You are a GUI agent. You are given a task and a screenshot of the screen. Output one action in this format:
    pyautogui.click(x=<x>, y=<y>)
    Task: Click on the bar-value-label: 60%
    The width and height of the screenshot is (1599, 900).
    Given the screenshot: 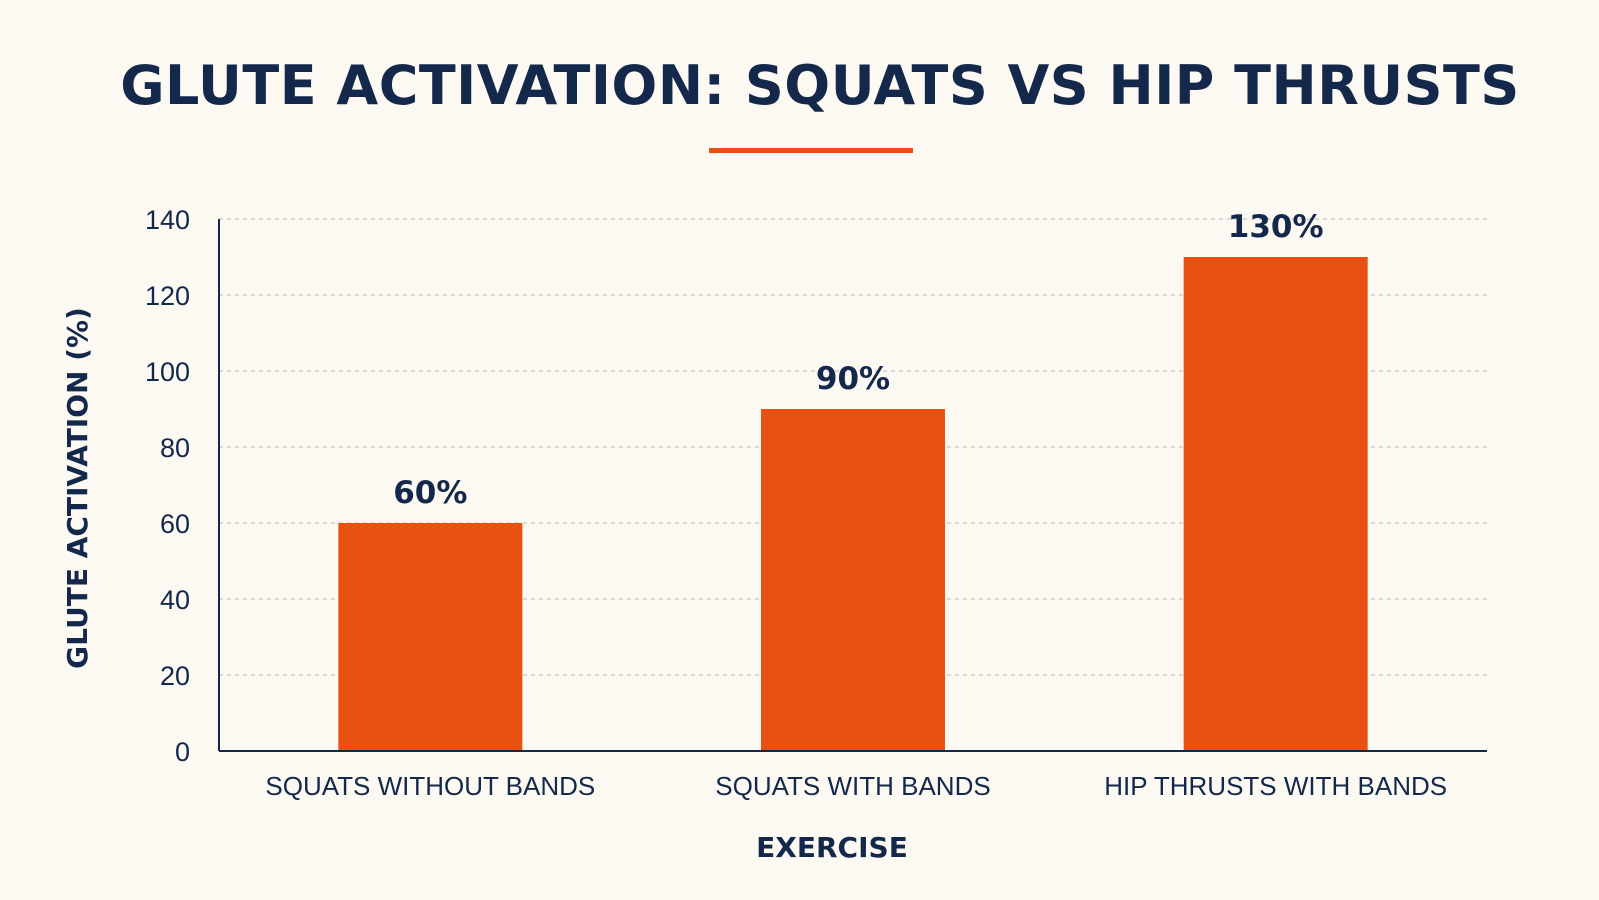 What is the action you would take?
    pyautogui.click(x=430, y=493)
    